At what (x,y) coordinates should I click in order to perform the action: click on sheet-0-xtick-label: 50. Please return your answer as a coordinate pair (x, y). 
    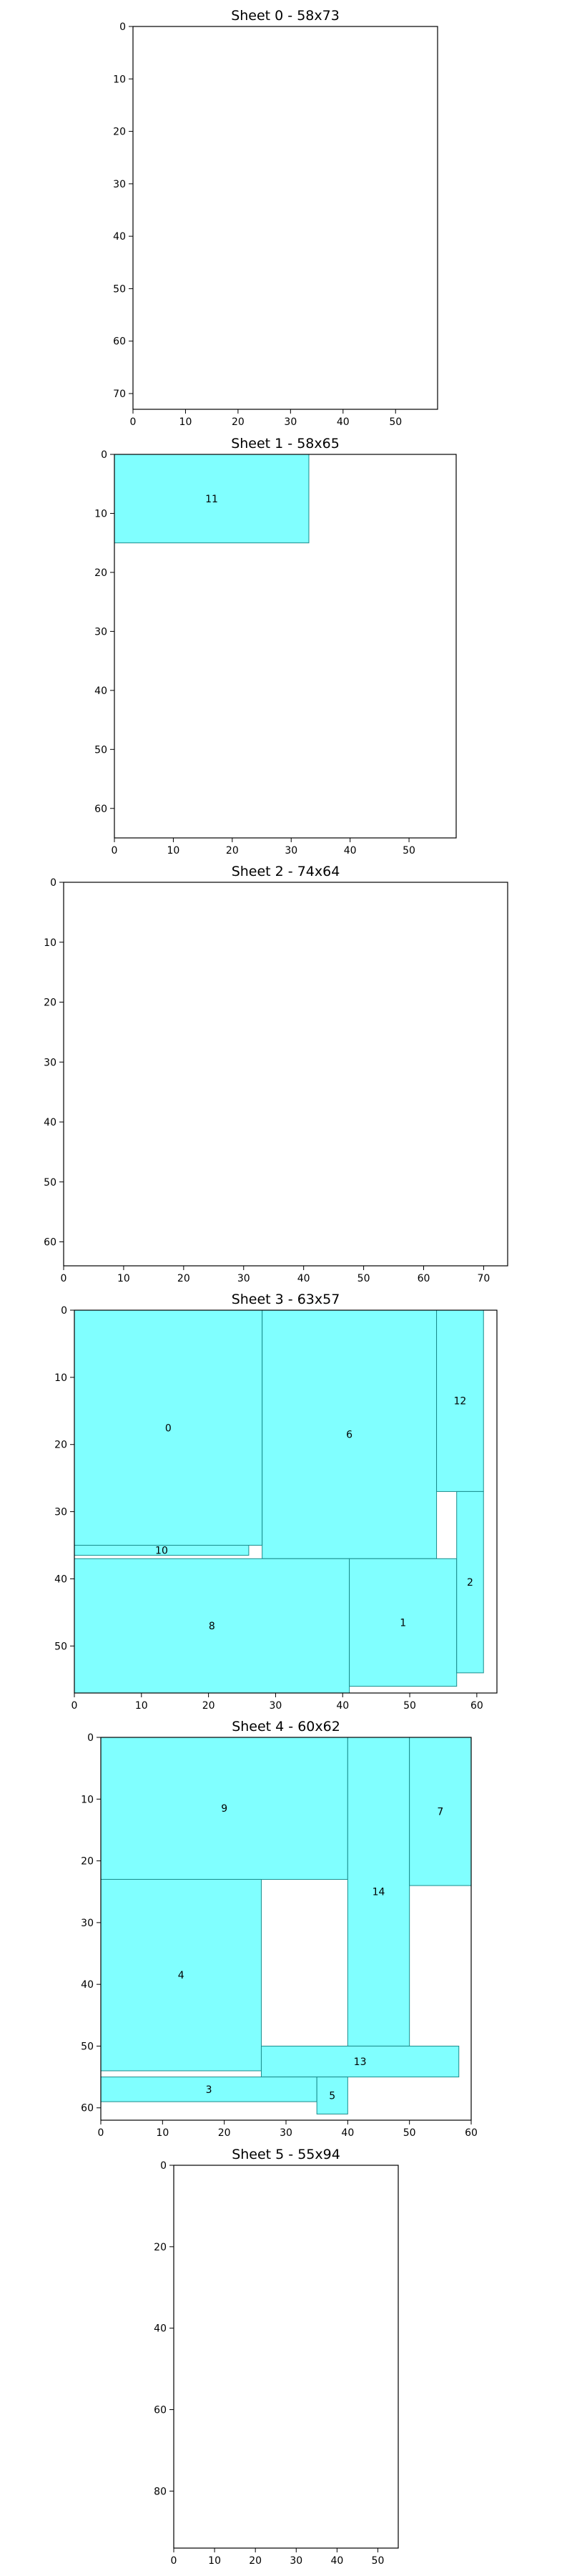
    Looking at the image, I should click on (395, 422).